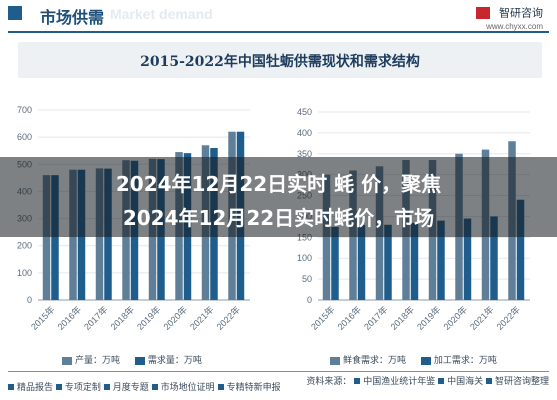 The image size is (557, 400). I want to click on headline-line-2: 2024年12月22日实时蚝价，市场, so click(278, 218).